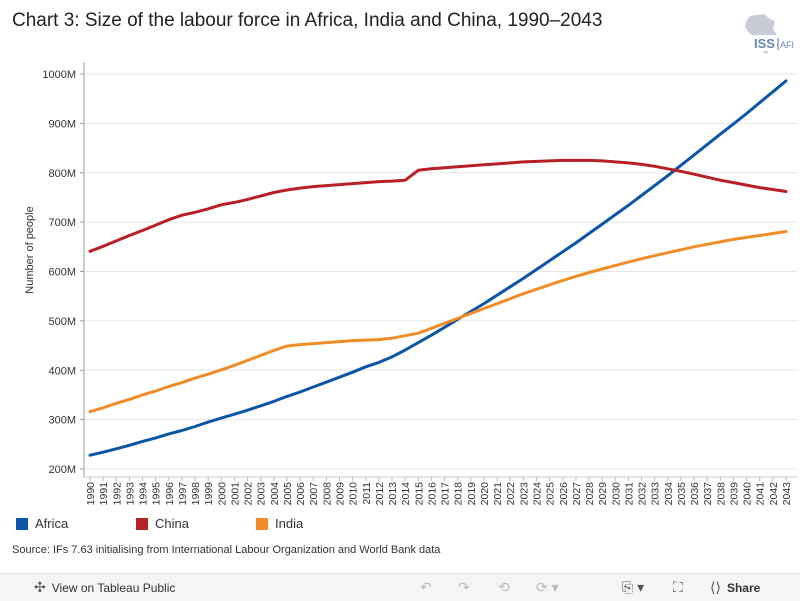  I want to click on y-tick-label: 600M, so click(62, 273).